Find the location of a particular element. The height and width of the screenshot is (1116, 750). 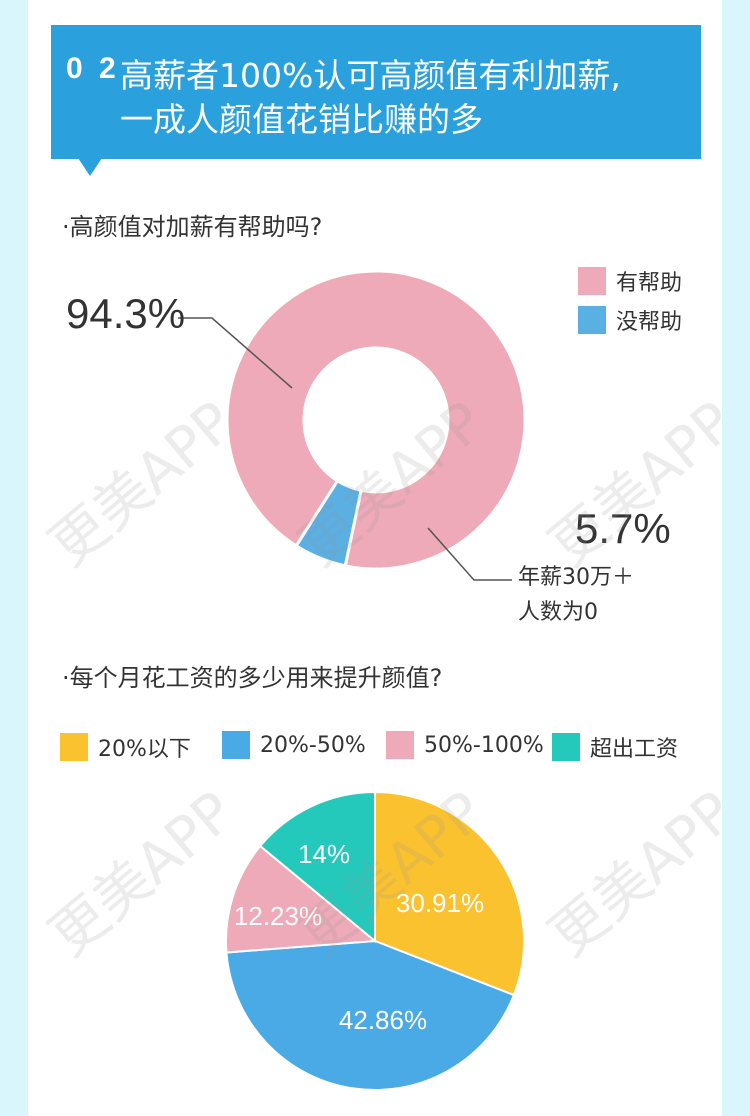

pie-data-label-0: 30.91% is located at coordinates (440, 903).